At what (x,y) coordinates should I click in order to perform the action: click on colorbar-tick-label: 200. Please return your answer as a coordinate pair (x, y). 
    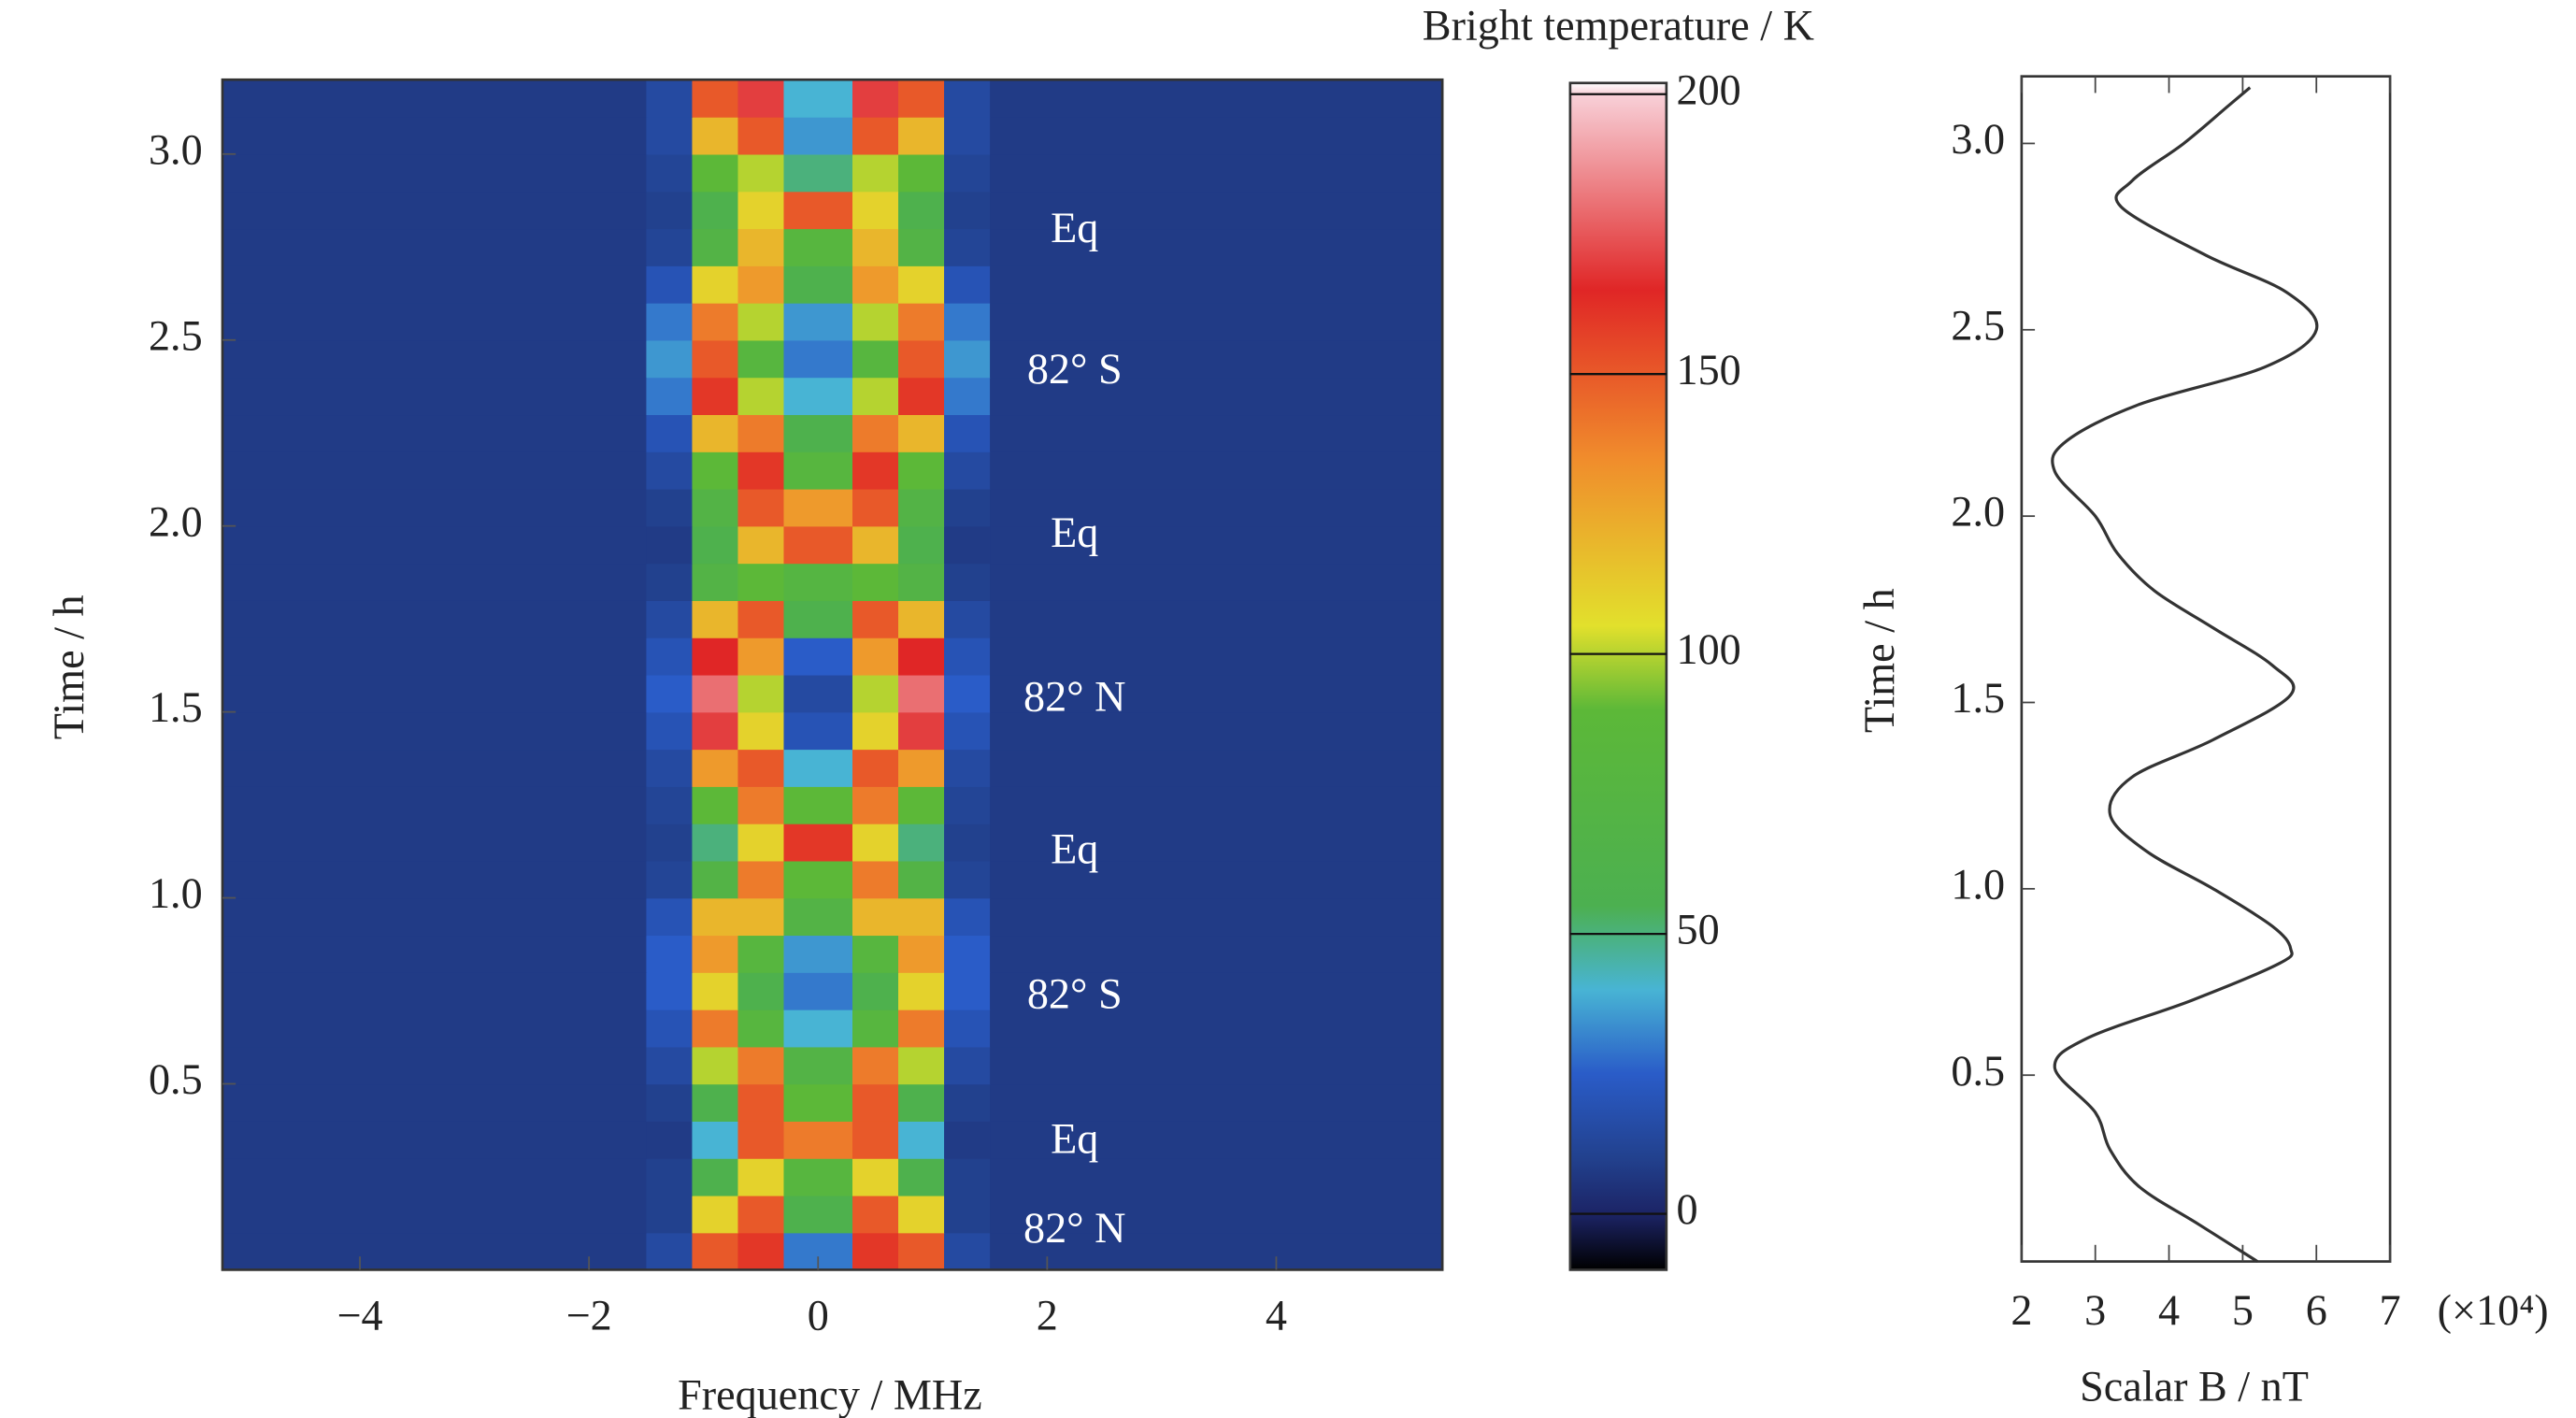
    Looking at the image, I should click on (1709, 89).